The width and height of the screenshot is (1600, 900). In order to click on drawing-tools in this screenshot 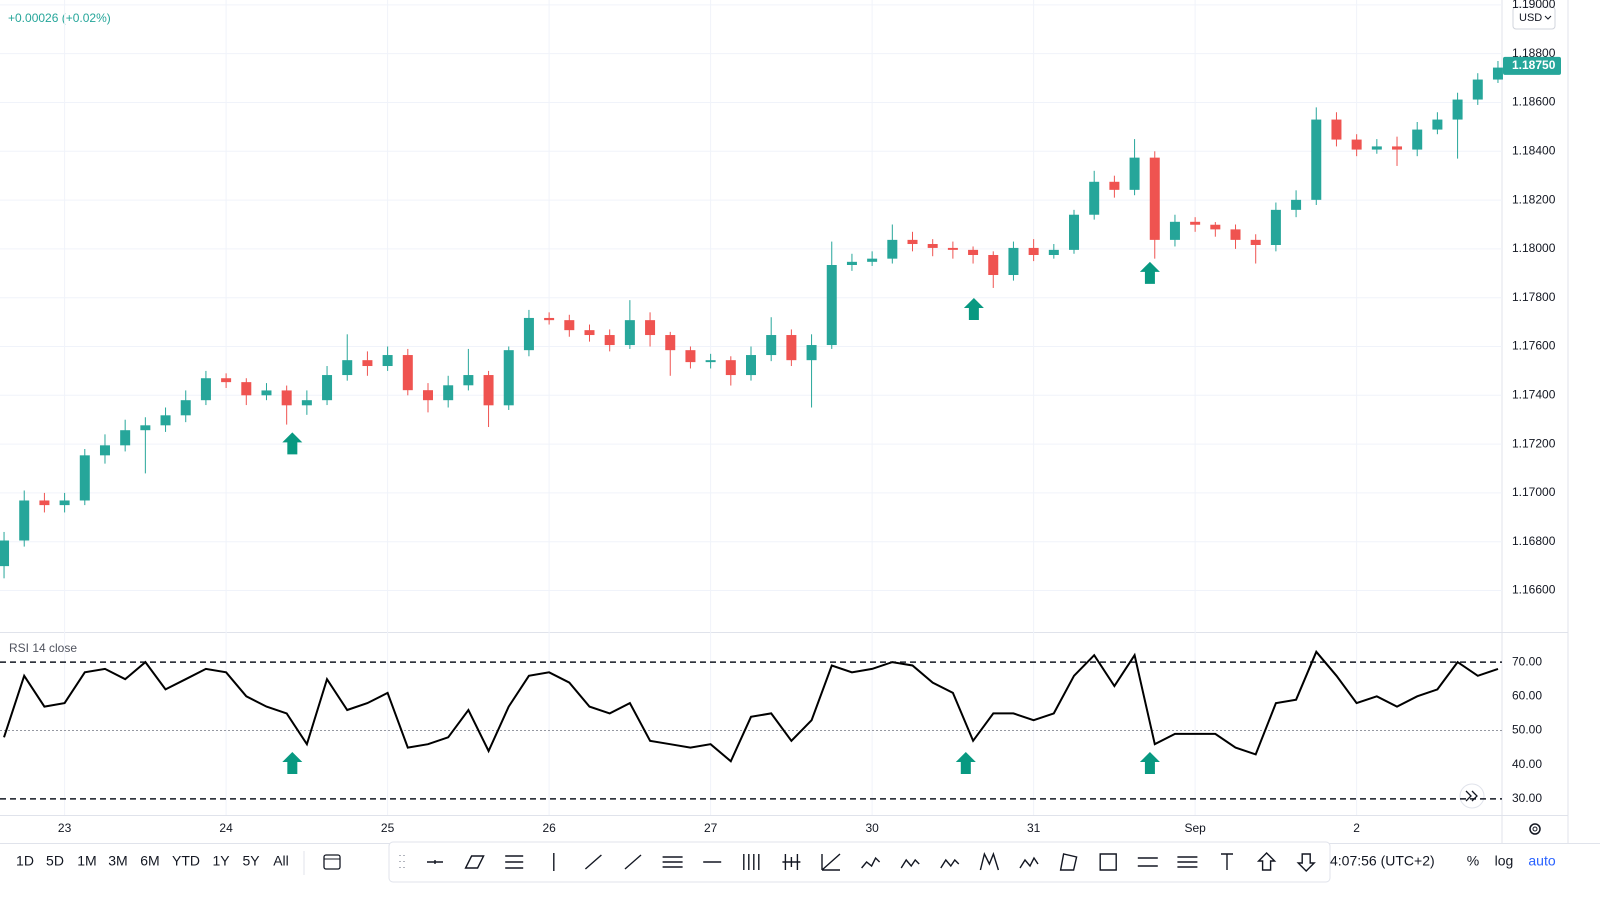, I will do `click(857, 861)`.